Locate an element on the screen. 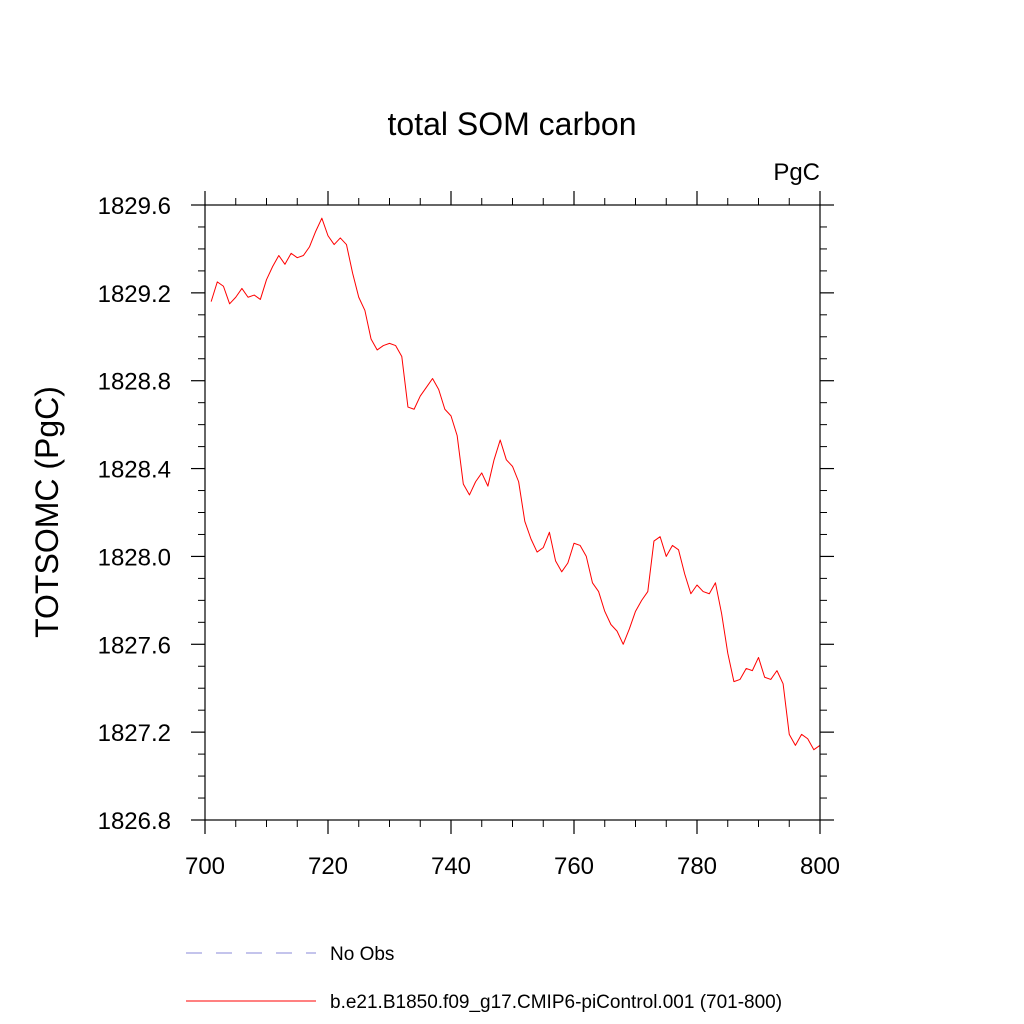 The height and width of the screenshot is (1024, 1024). y-tick-label: 1828.8 is located at coordinates (134, 382).